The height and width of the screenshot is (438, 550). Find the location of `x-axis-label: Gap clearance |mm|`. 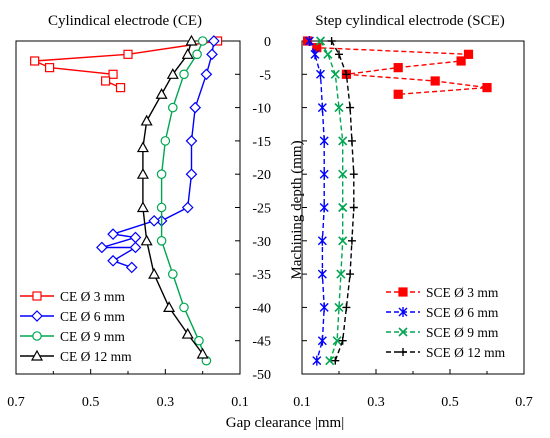

x-axis-label: Gap clearance |mm| is located at coordinates (285, 423).